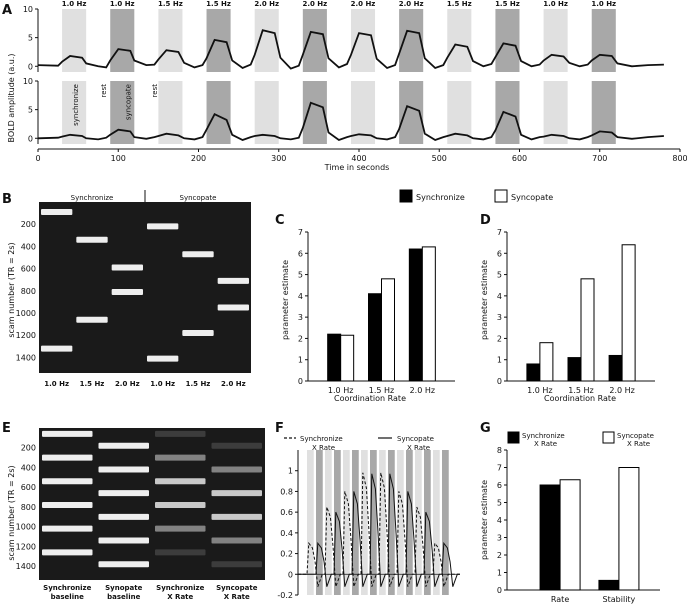 This screenshot has width=687, height=612. Describe the element at coordinates (28, 448) in the screenshot. I see `panel-e-y-tick-0: 200` at that location.